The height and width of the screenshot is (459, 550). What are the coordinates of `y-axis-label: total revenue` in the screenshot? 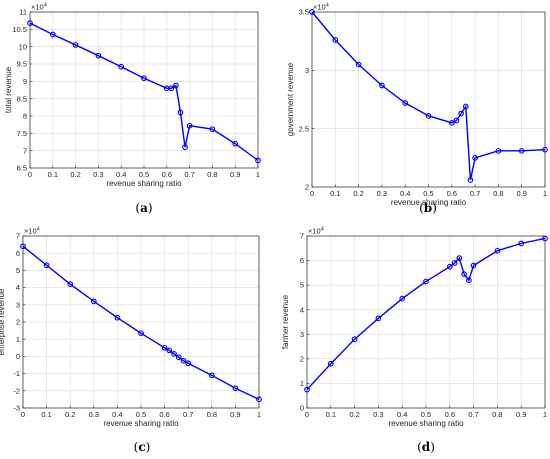 It's located at (8, 89).